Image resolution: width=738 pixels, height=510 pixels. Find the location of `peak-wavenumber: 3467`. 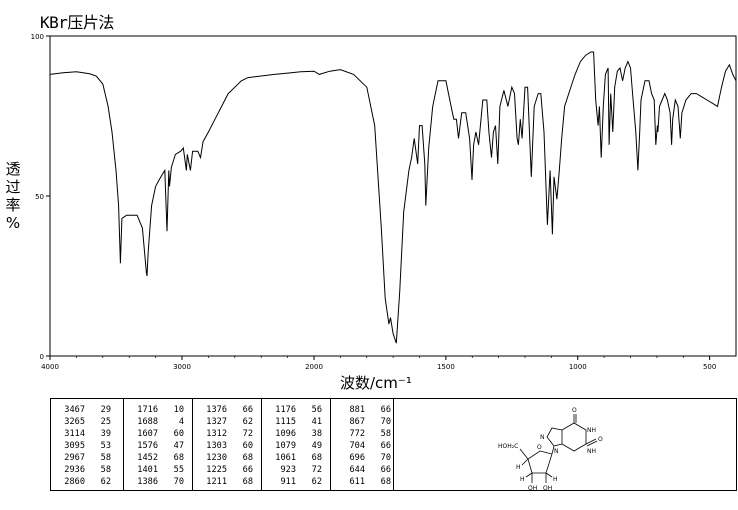

peak-wavenumber: 3467 is located at coordinates (74, 410).